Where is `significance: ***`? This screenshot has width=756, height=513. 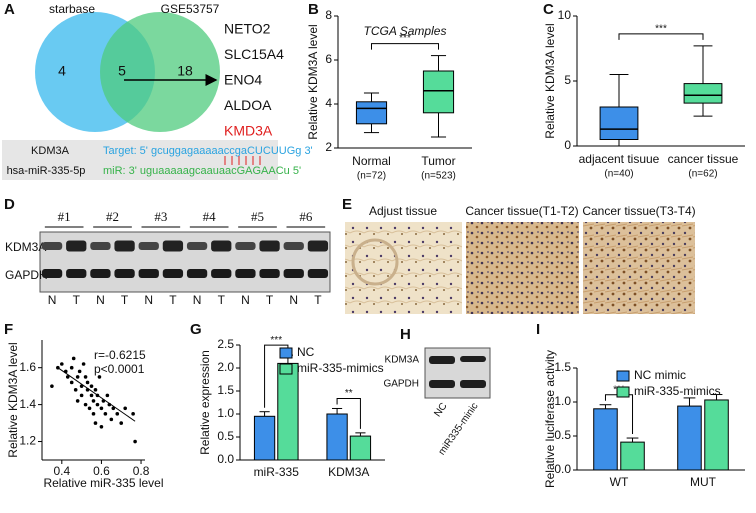 significance: *** is located at coordinates (405, 38).